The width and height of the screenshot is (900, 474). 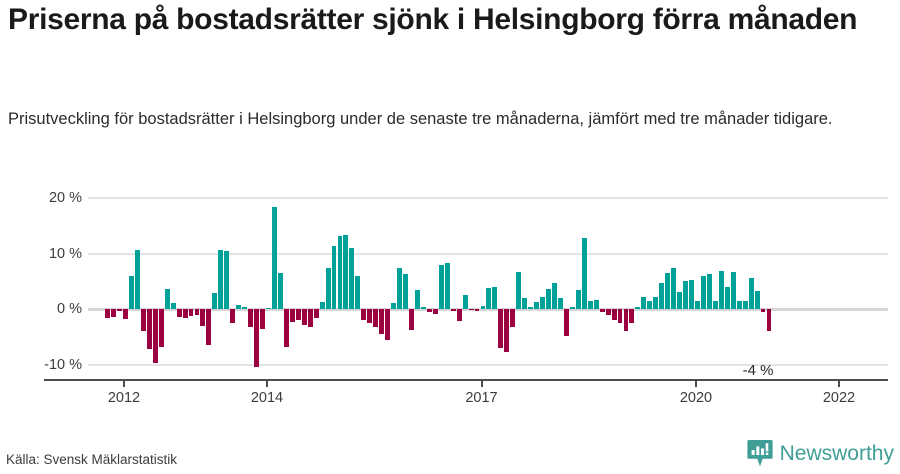 What do you see at coordinates (65, 198) in the screenshot?
I see `y-axis-label: 20 %` at bounding box center [65, 198].